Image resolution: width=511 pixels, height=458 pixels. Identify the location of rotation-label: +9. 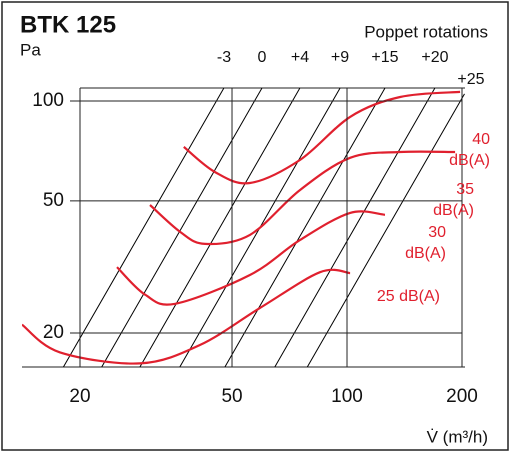
(340, 57).